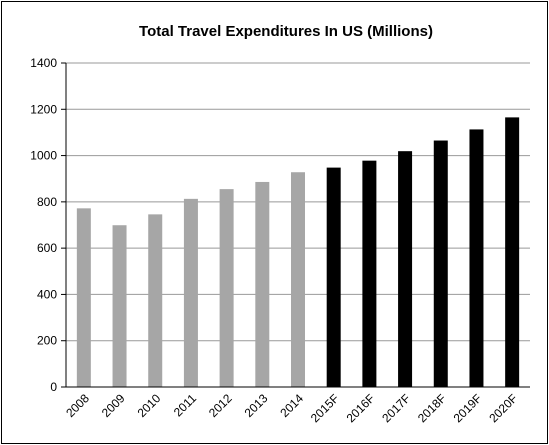 This screenshot has width=549, height=445. Describe the element at coordinates (503, 408) in the screenshot. I see `x-tick-label: 2020F` at that location.